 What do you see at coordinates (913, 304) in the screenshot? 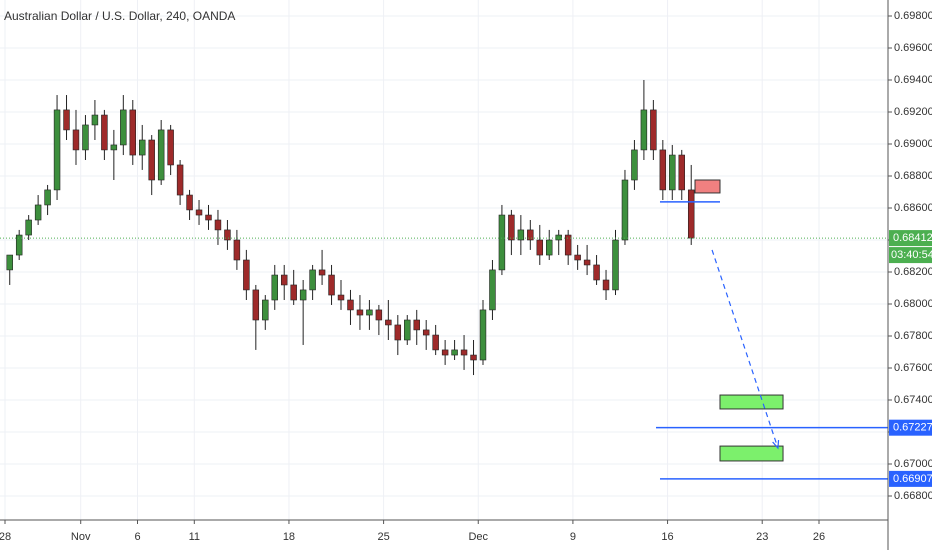
I see `y-tick-label: 0.68000` at bounding box center [913, 304].